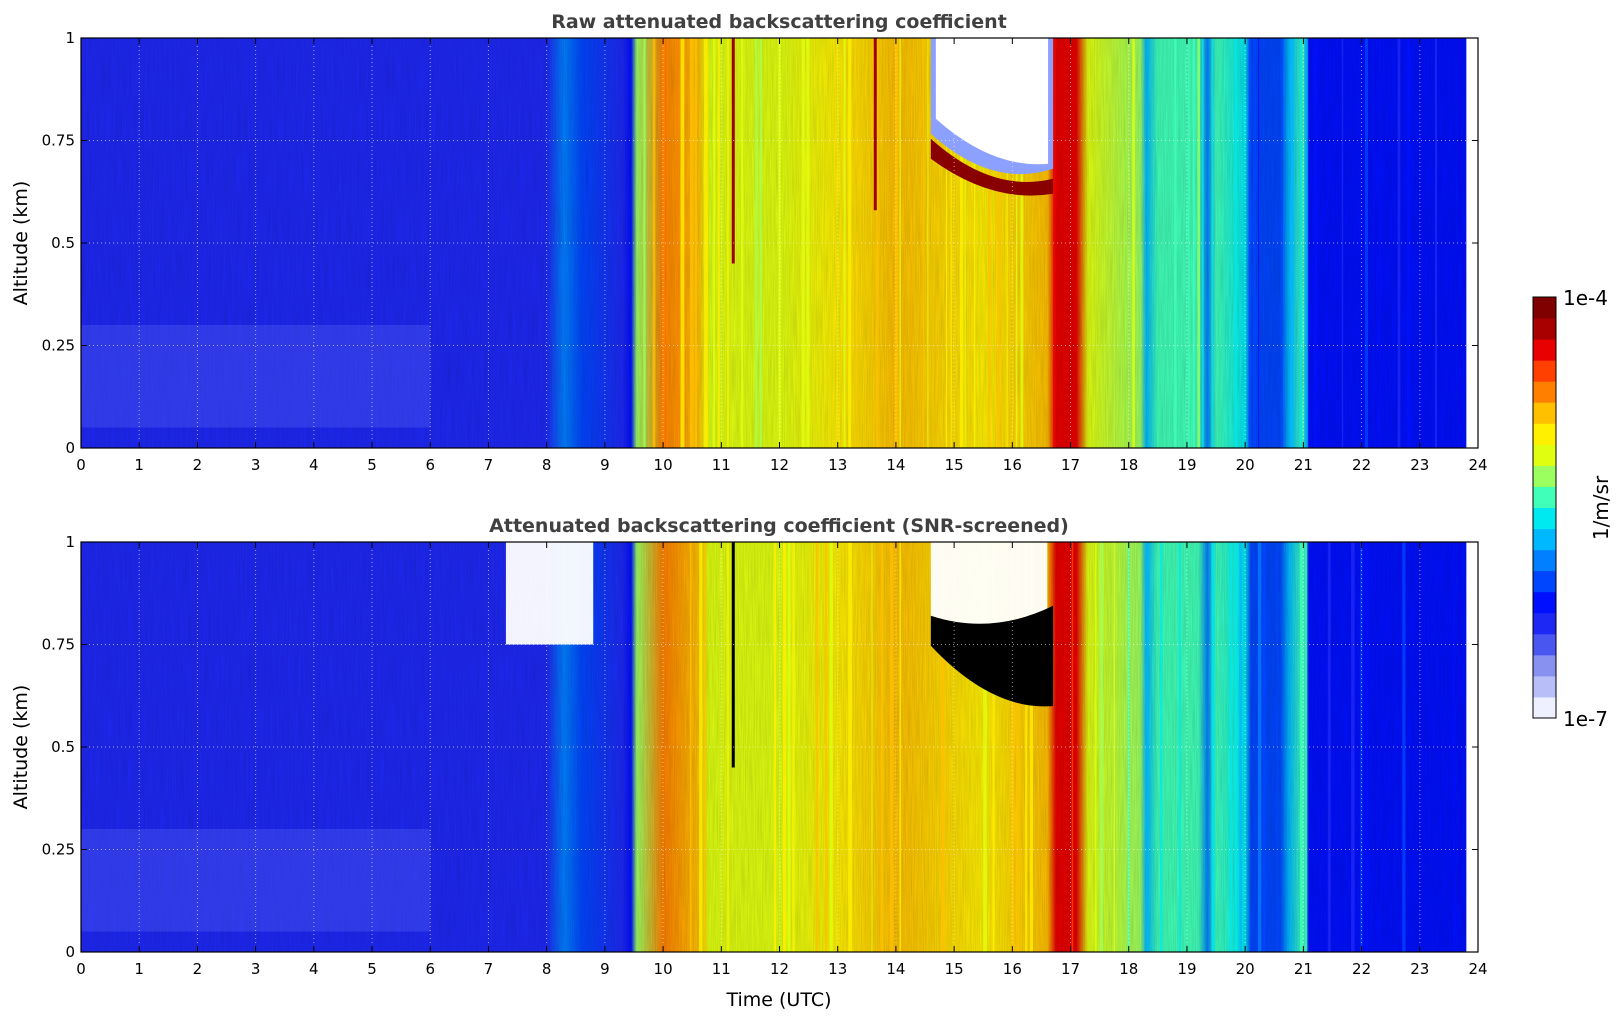  What do you see at coordinates (605, 969) in the screenshot?
I see `x-tick-label: 9` at bounding box center [605, 969].